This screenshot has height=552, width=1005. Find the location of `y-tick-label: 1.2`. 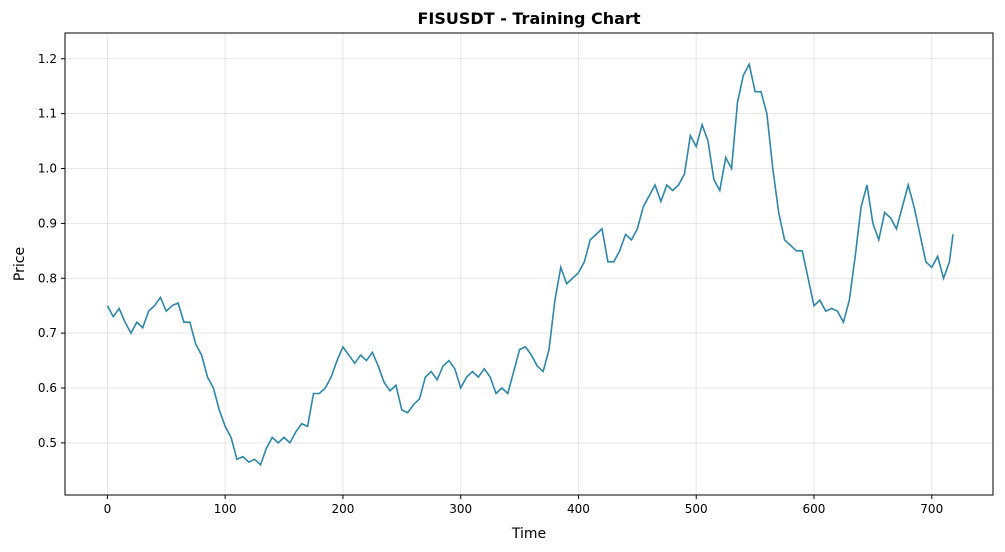

y-tick-label: 1.2 is located at coordinates (47, 59).